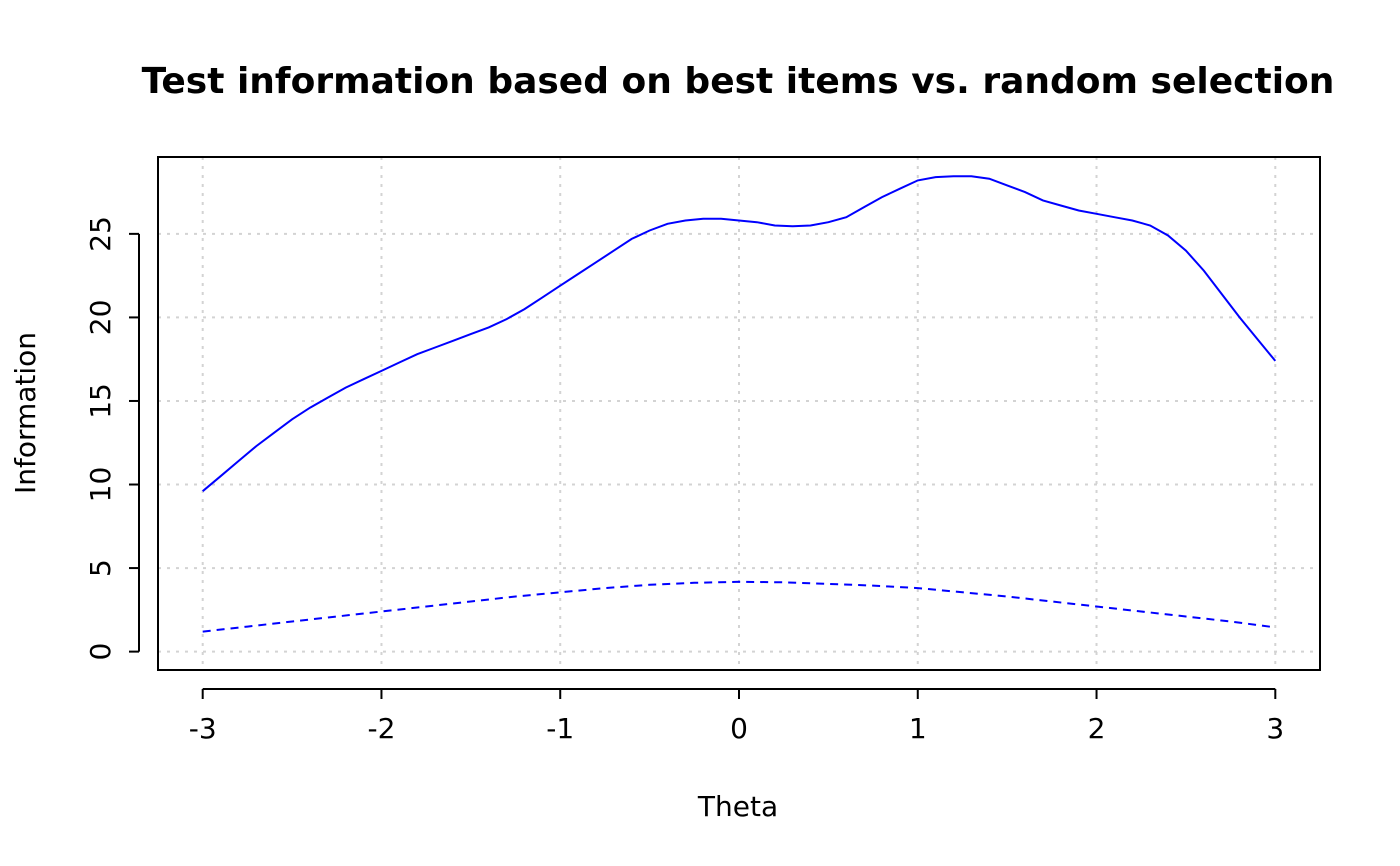 The width and height of the screenshot is (1400, 866). Describe the element at coordinates (100, 485) in the screenshot. I see `y-tick-label: 10` at that location.